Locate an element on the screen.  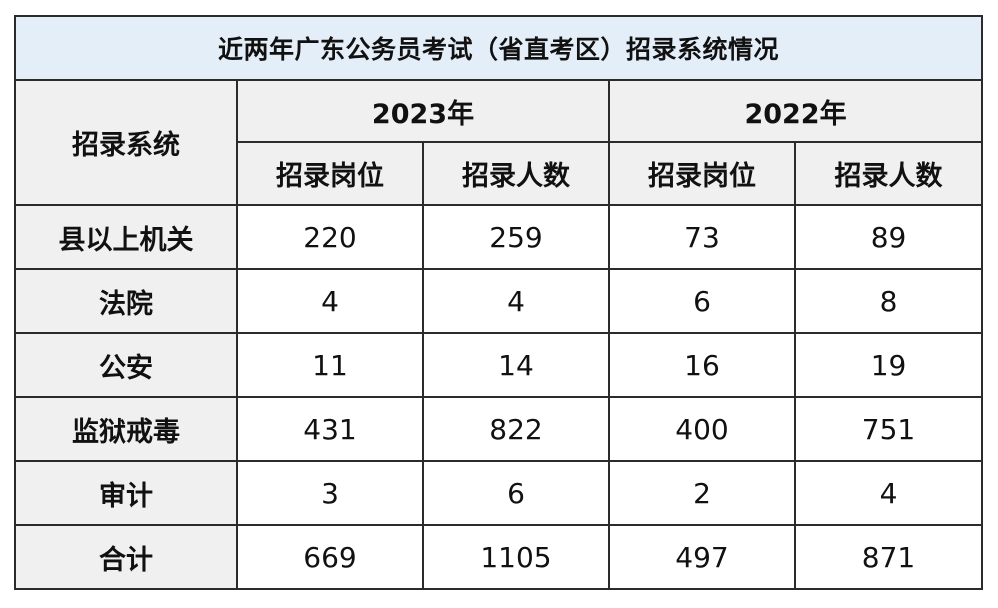
table-row: 法院 4 4 6 8 is located at coordinates (499, 301).